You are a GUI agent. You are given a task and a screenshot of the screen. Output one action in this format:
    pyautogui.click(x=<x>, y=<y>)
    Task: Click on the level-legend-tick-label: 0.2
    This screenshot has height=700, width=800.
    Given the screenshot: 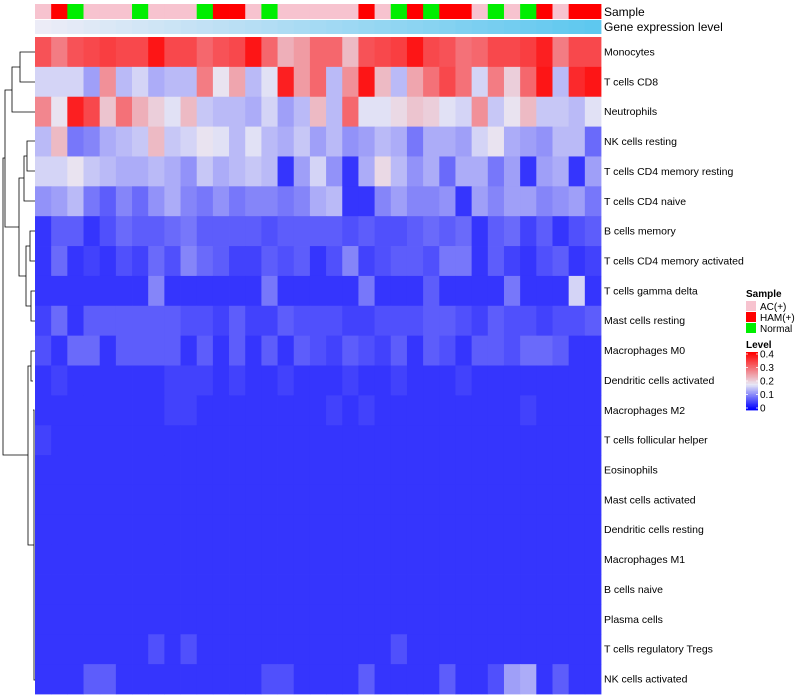 What is the action you would take?
    pyautogui.click(x=767, y=382)
    